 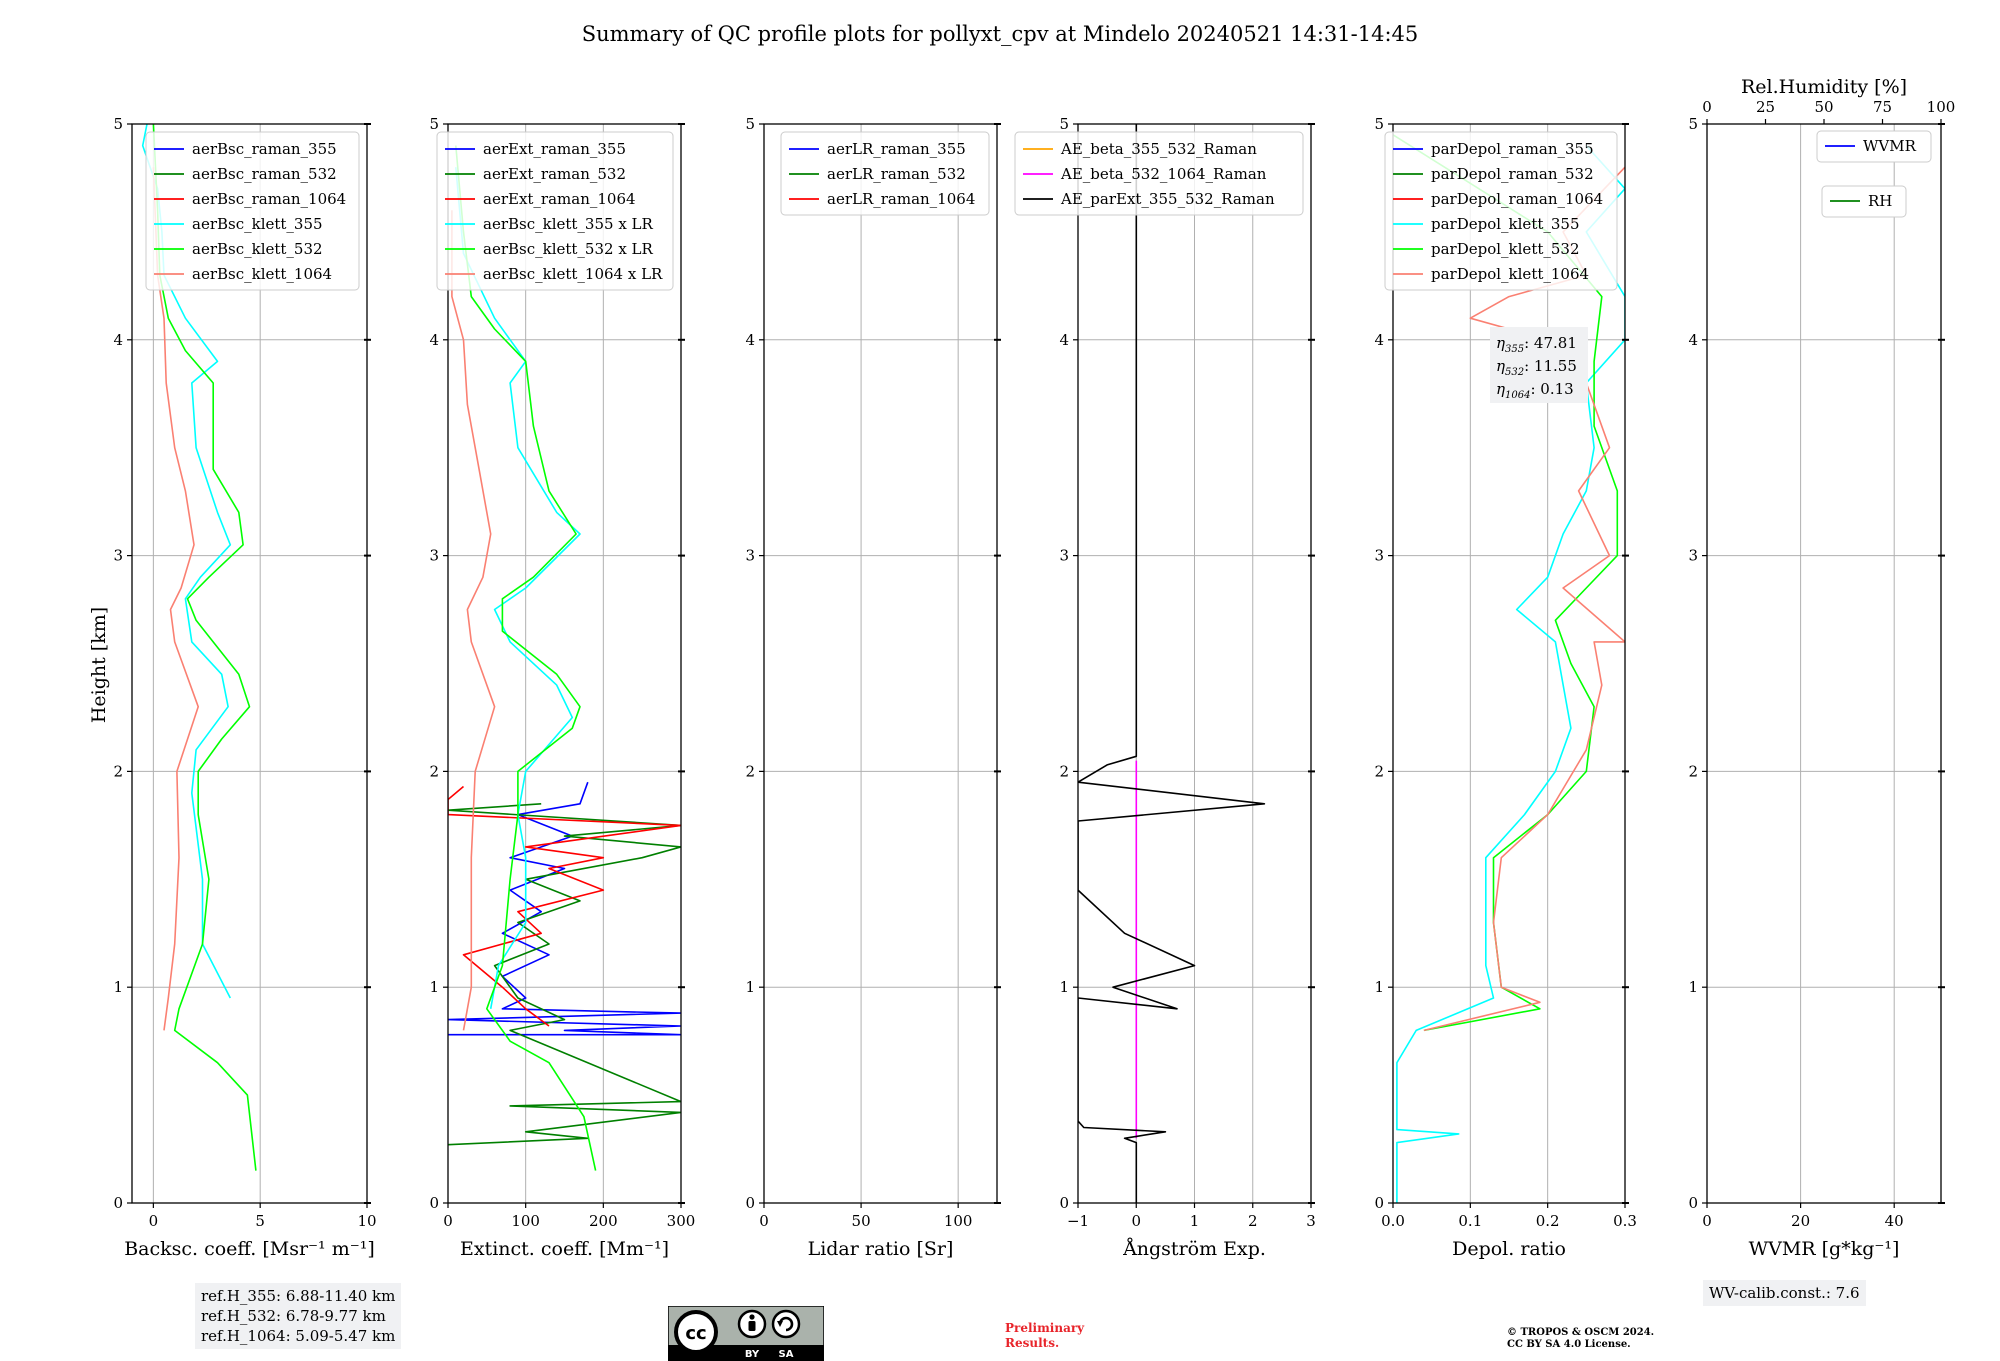 I want to click on copyright-line-1: © TROPOS & OSCM 2024., so click(x=1581, y=1332).